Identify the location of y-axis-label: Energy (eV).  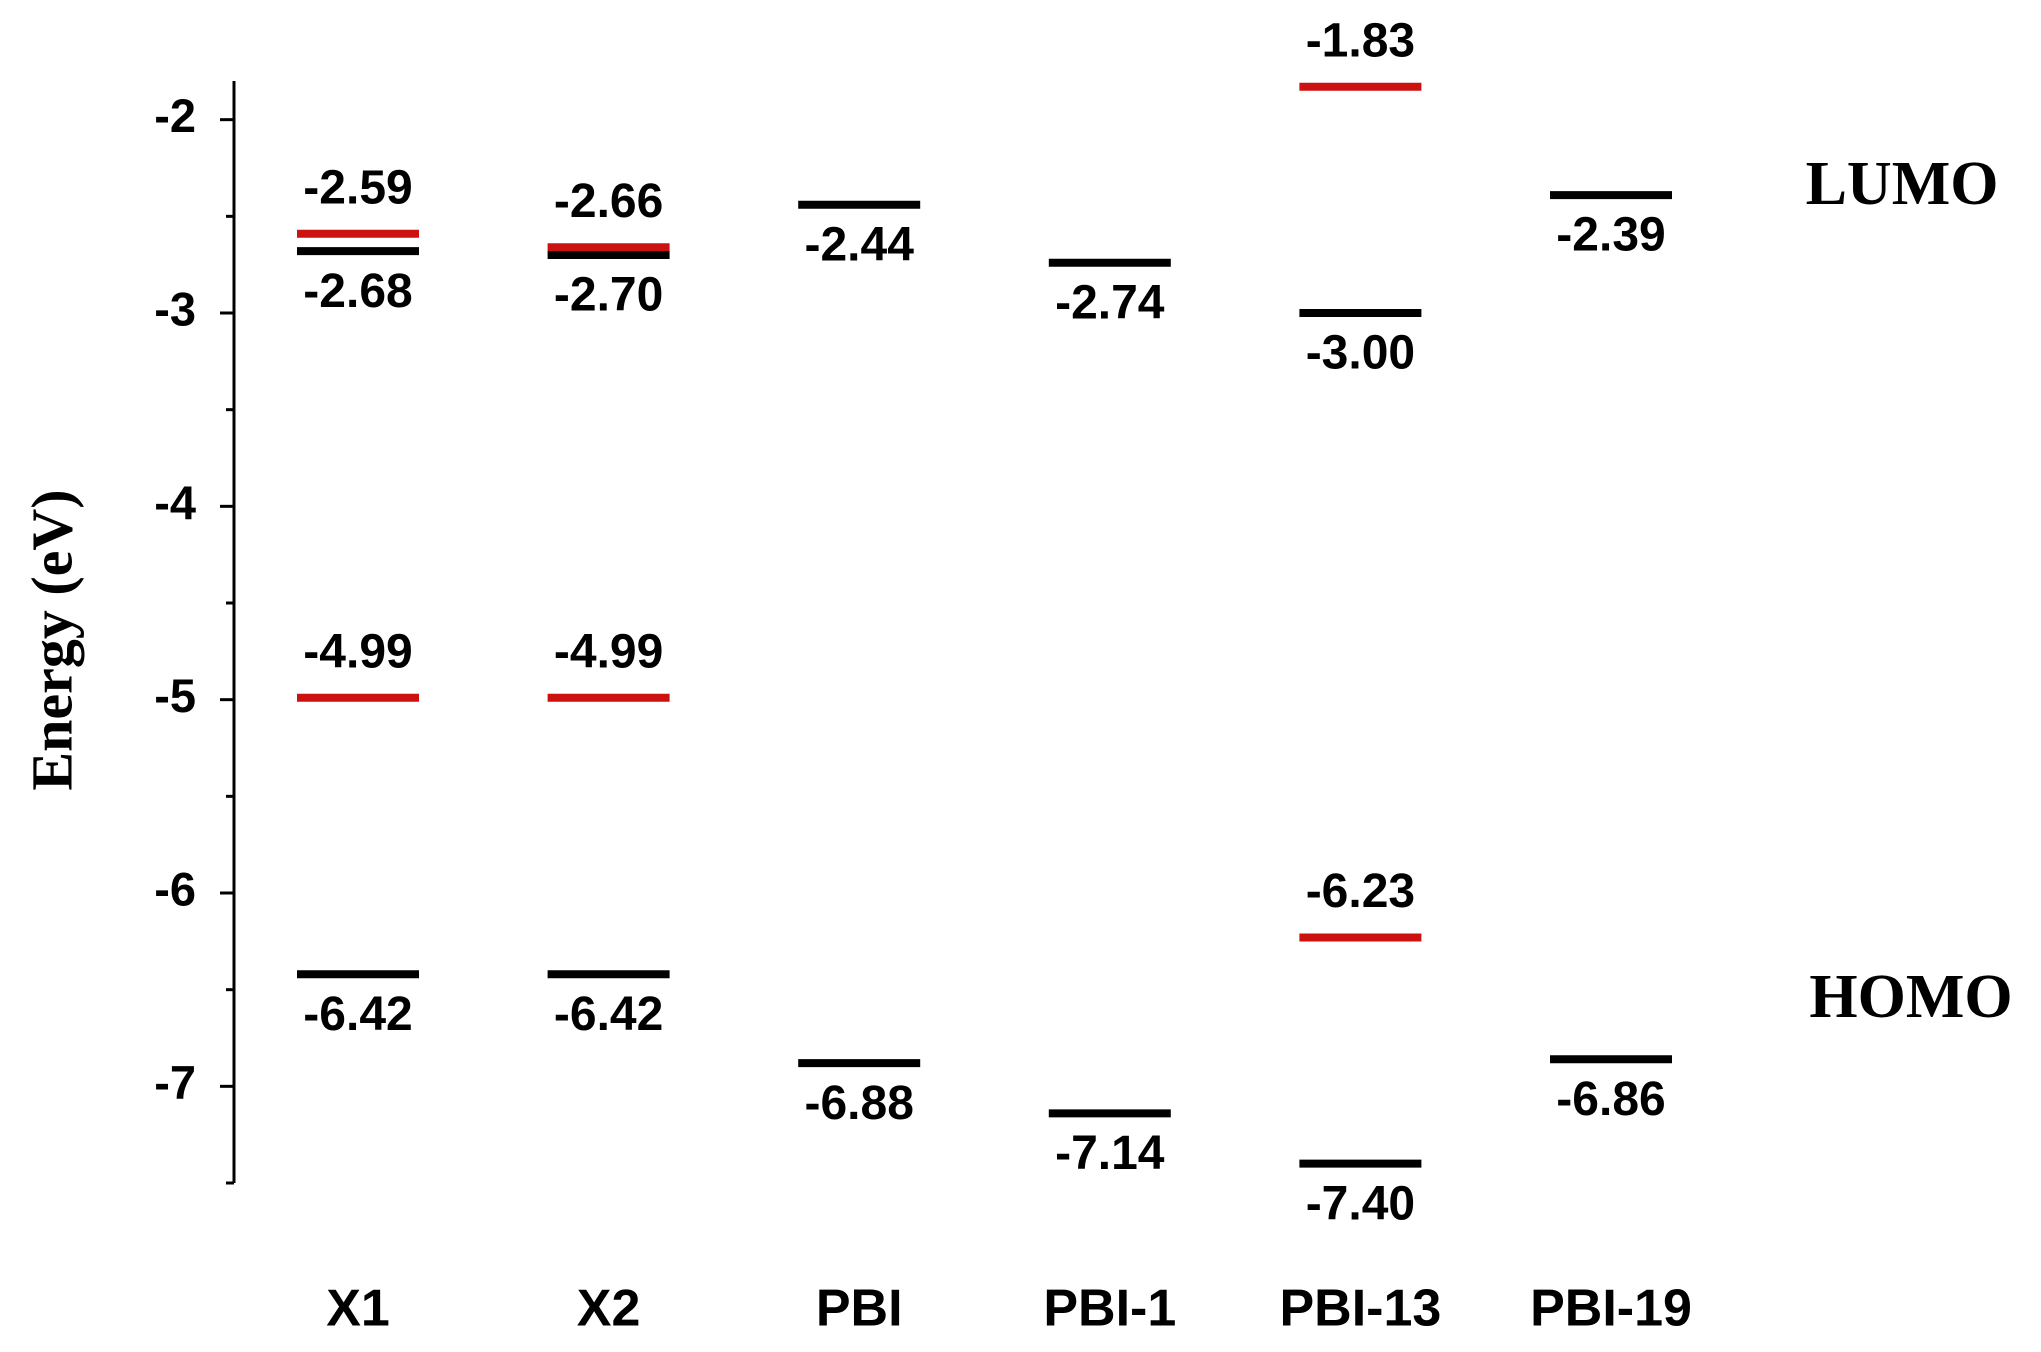
(51, 639).